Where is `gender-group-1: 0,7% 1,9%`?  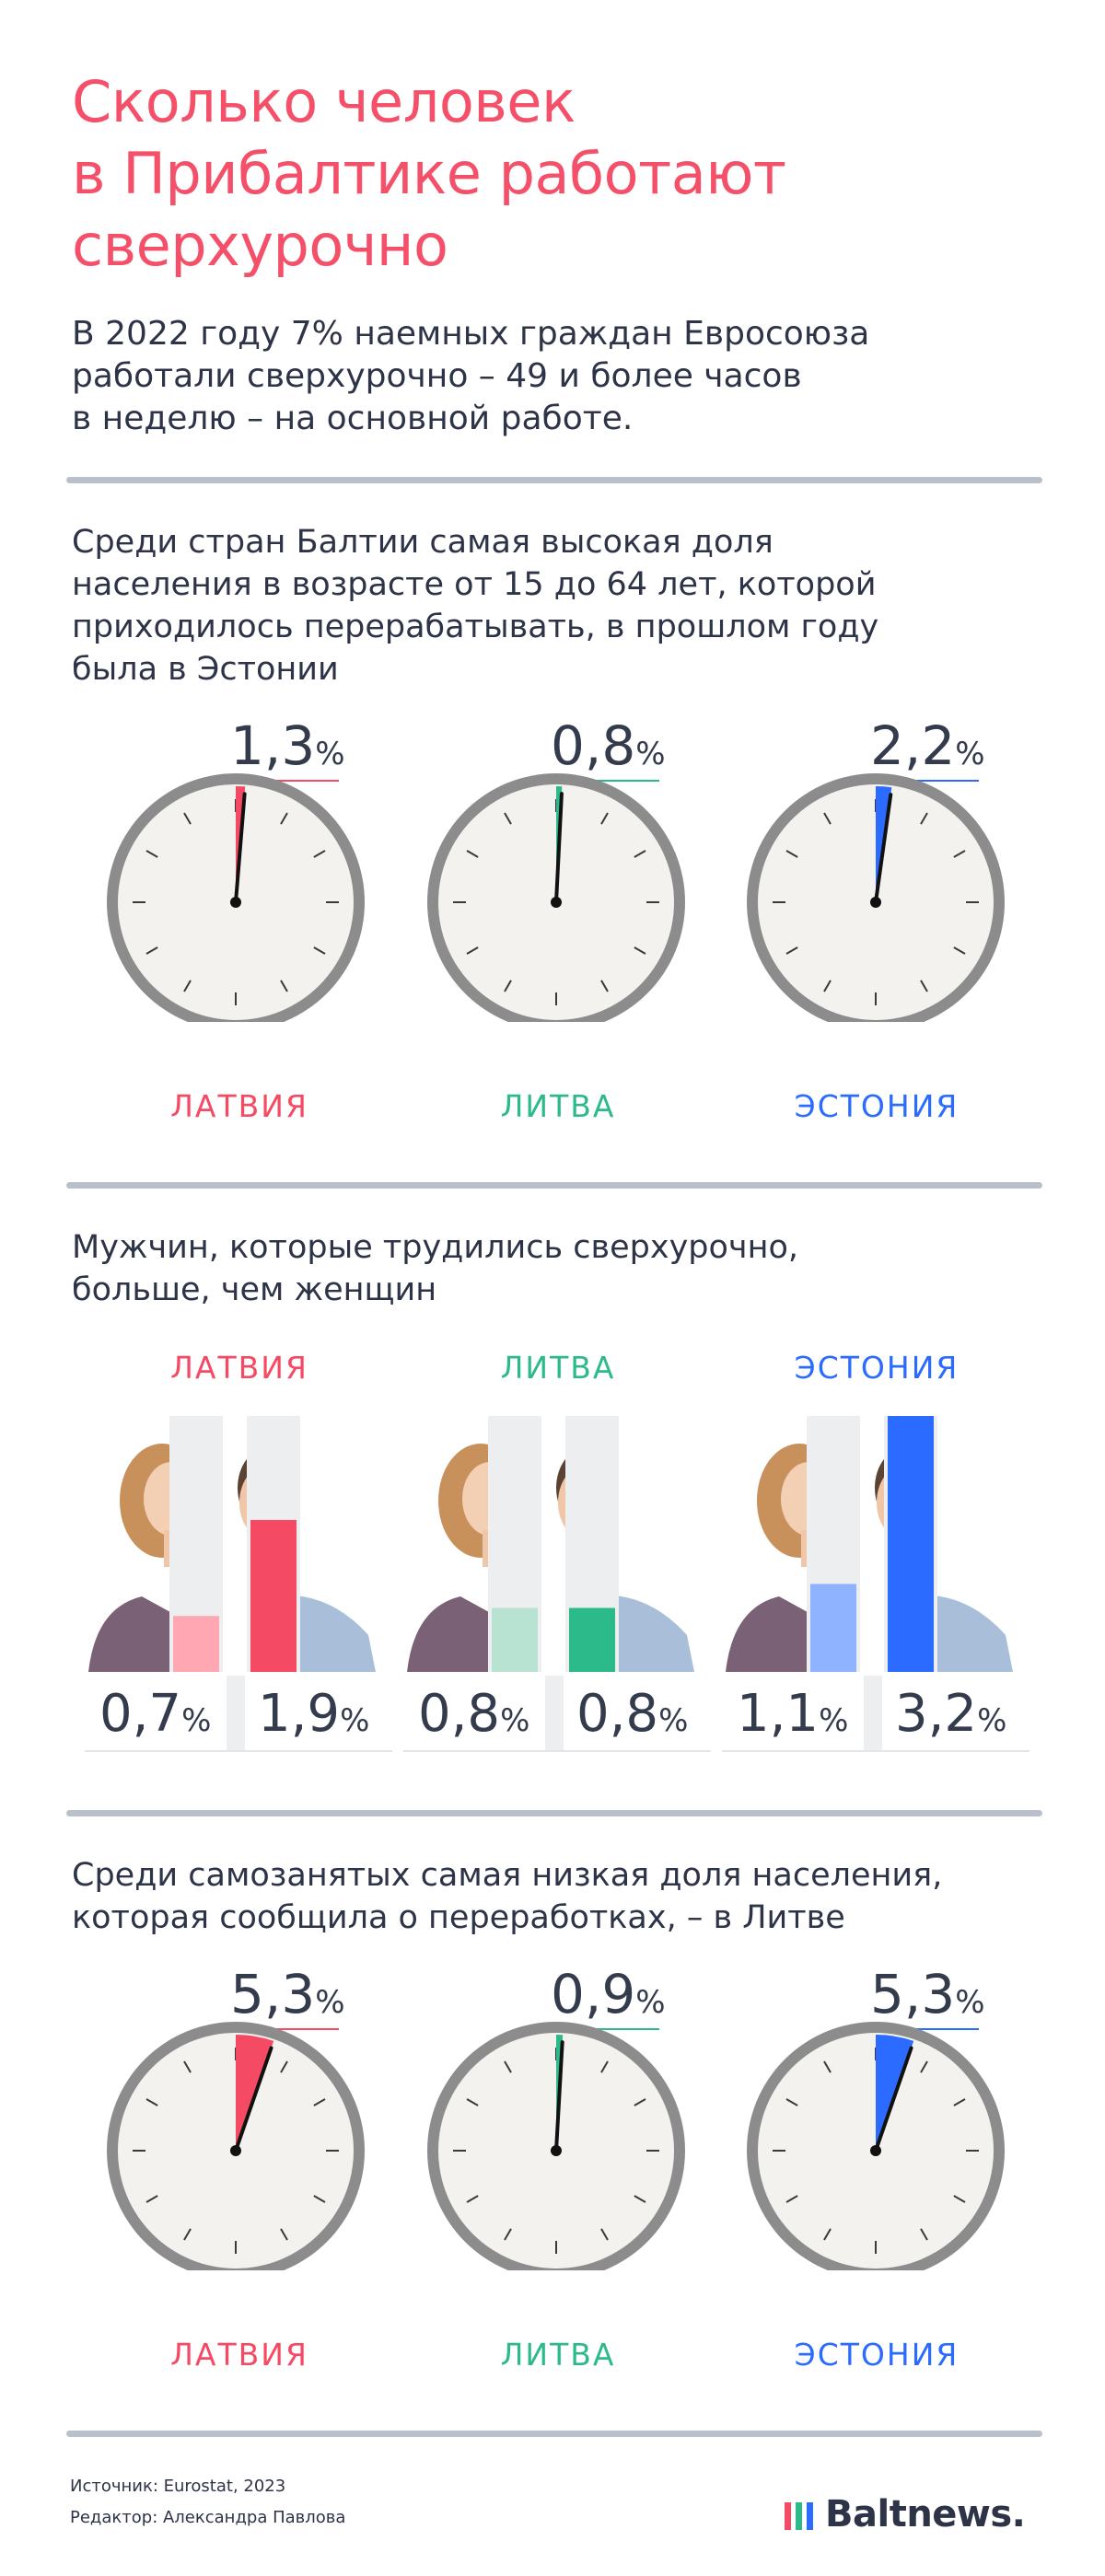
gender-group-1: 0,7% 1,9% is located at coordinates (238, 1584).